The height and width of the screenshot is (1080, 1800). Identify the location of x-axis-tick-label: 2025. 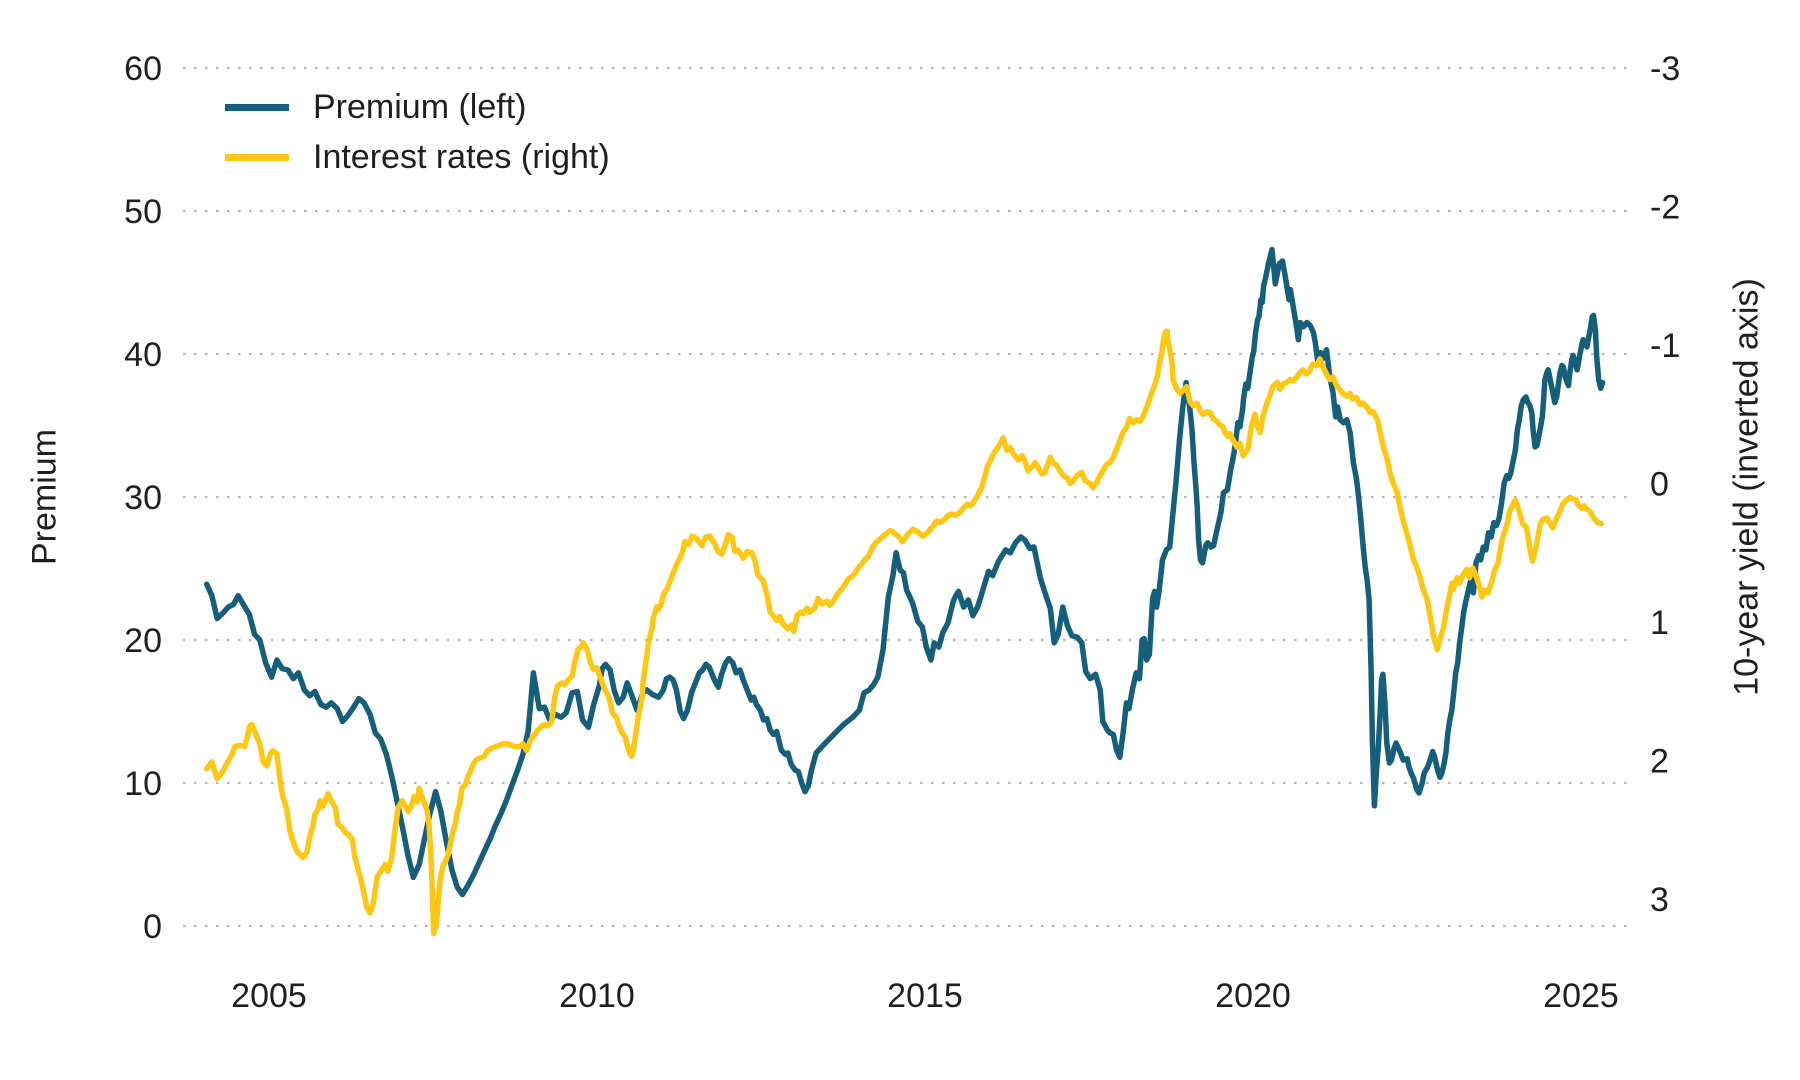
(1581, 996).